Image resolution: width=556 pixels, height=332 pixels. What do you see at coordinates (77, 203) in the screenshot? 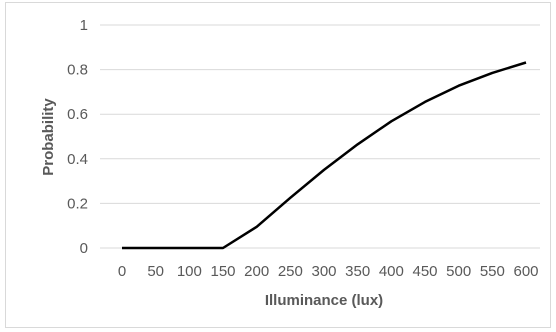
I see `y-tick-label: 0.2` at bounding box center [77, 203].